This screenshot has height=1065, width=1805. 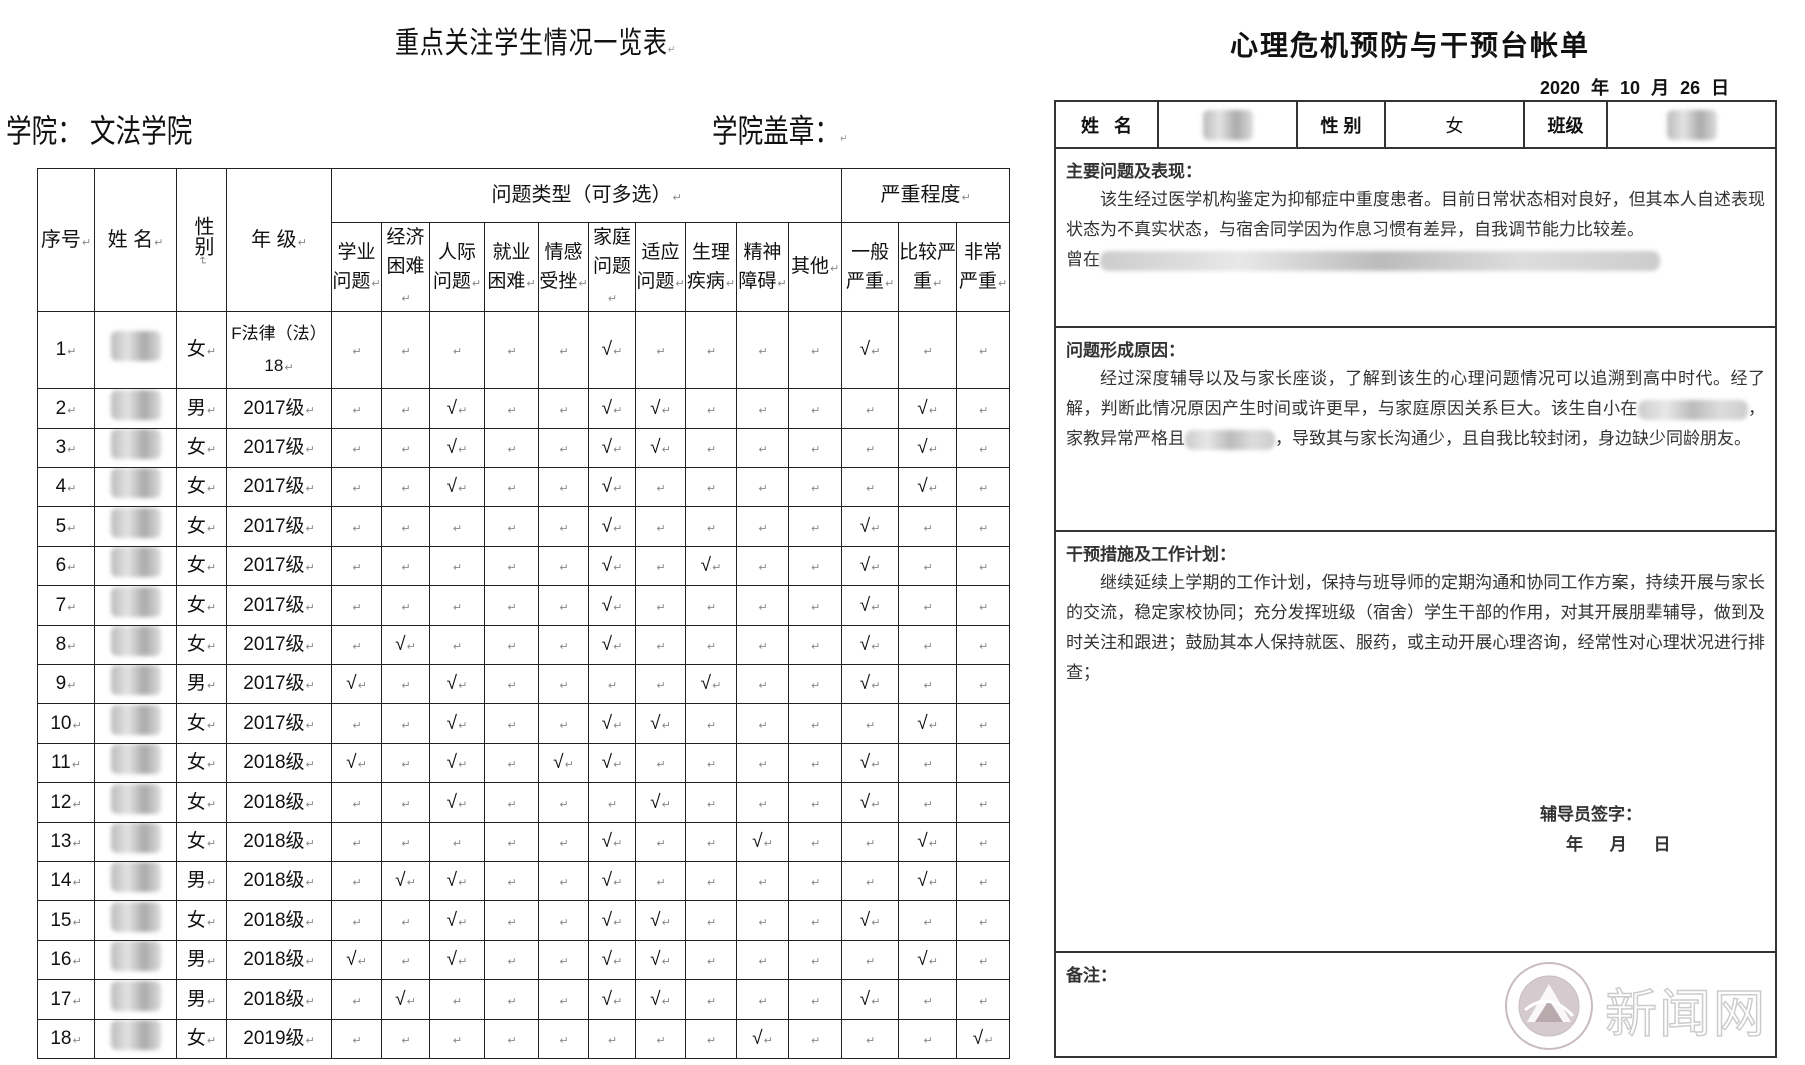 I want to click on college-line: 学院： 文法学院, so click(x=99, y=129).